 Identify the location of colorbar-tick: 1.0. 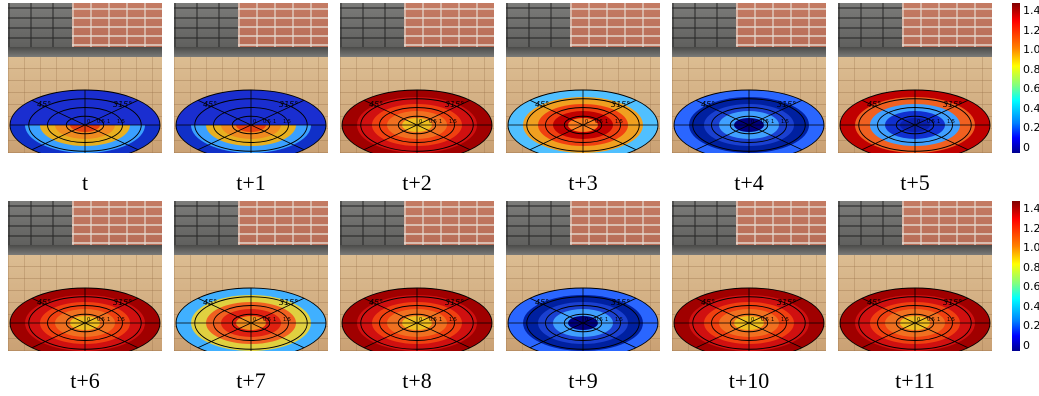
(1031, 247).